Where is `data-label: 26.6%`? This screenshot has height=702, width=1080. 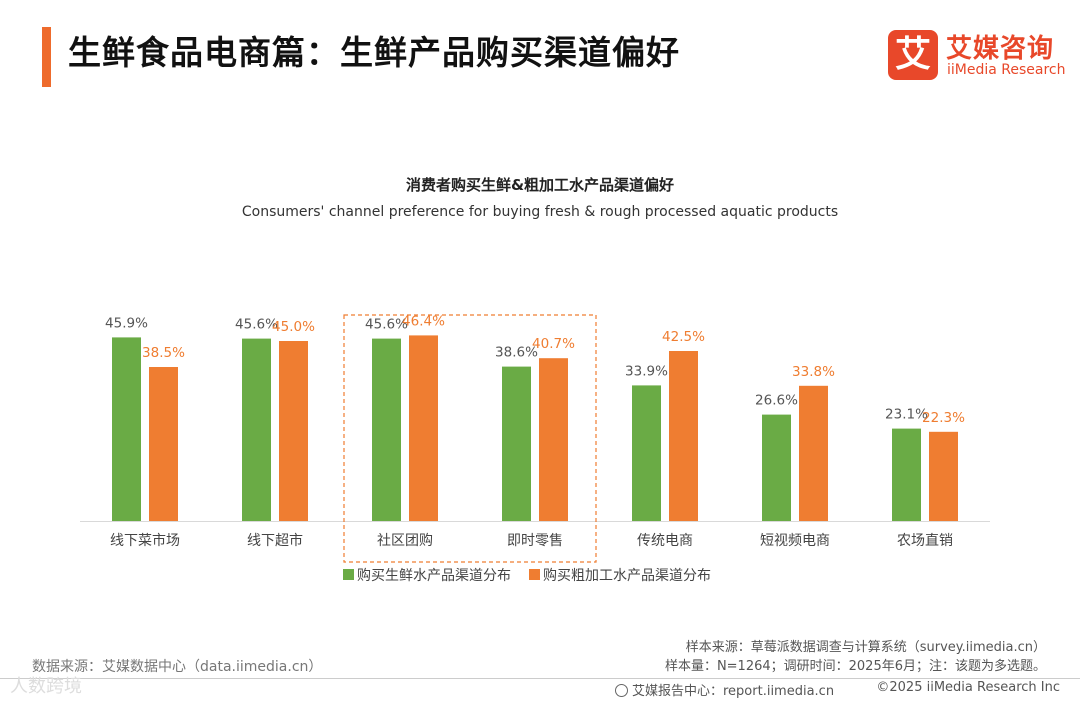 data-label: 26.6% is located at coordinates (776, 401).